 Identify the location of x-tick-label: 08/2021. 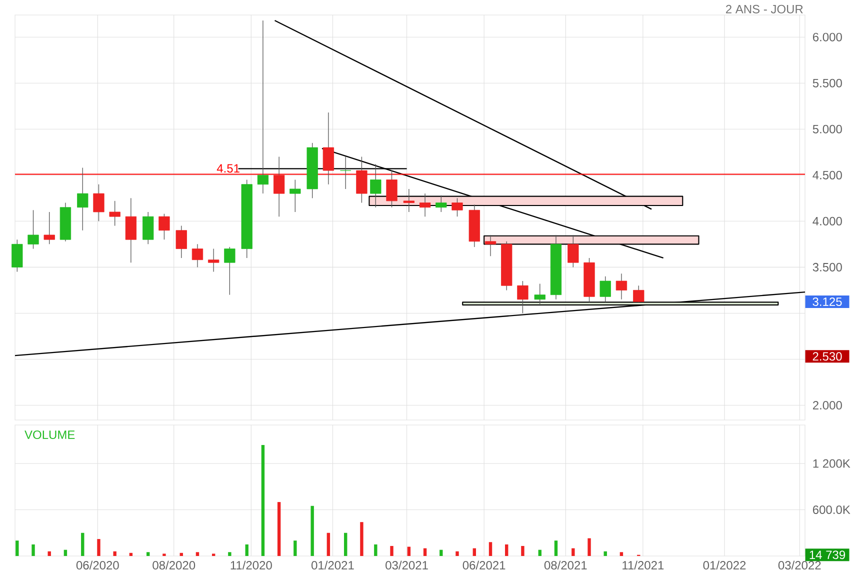
(565, 565).